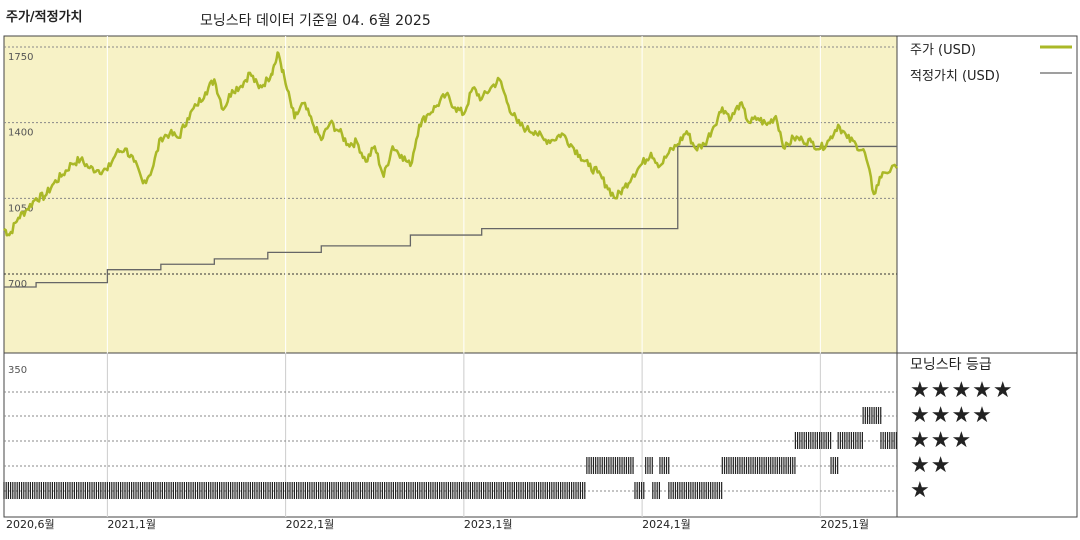  Describe the element at coordinates (951, 415) in the screenshot. I see `rating-4-stars: ★★★★` at that location.